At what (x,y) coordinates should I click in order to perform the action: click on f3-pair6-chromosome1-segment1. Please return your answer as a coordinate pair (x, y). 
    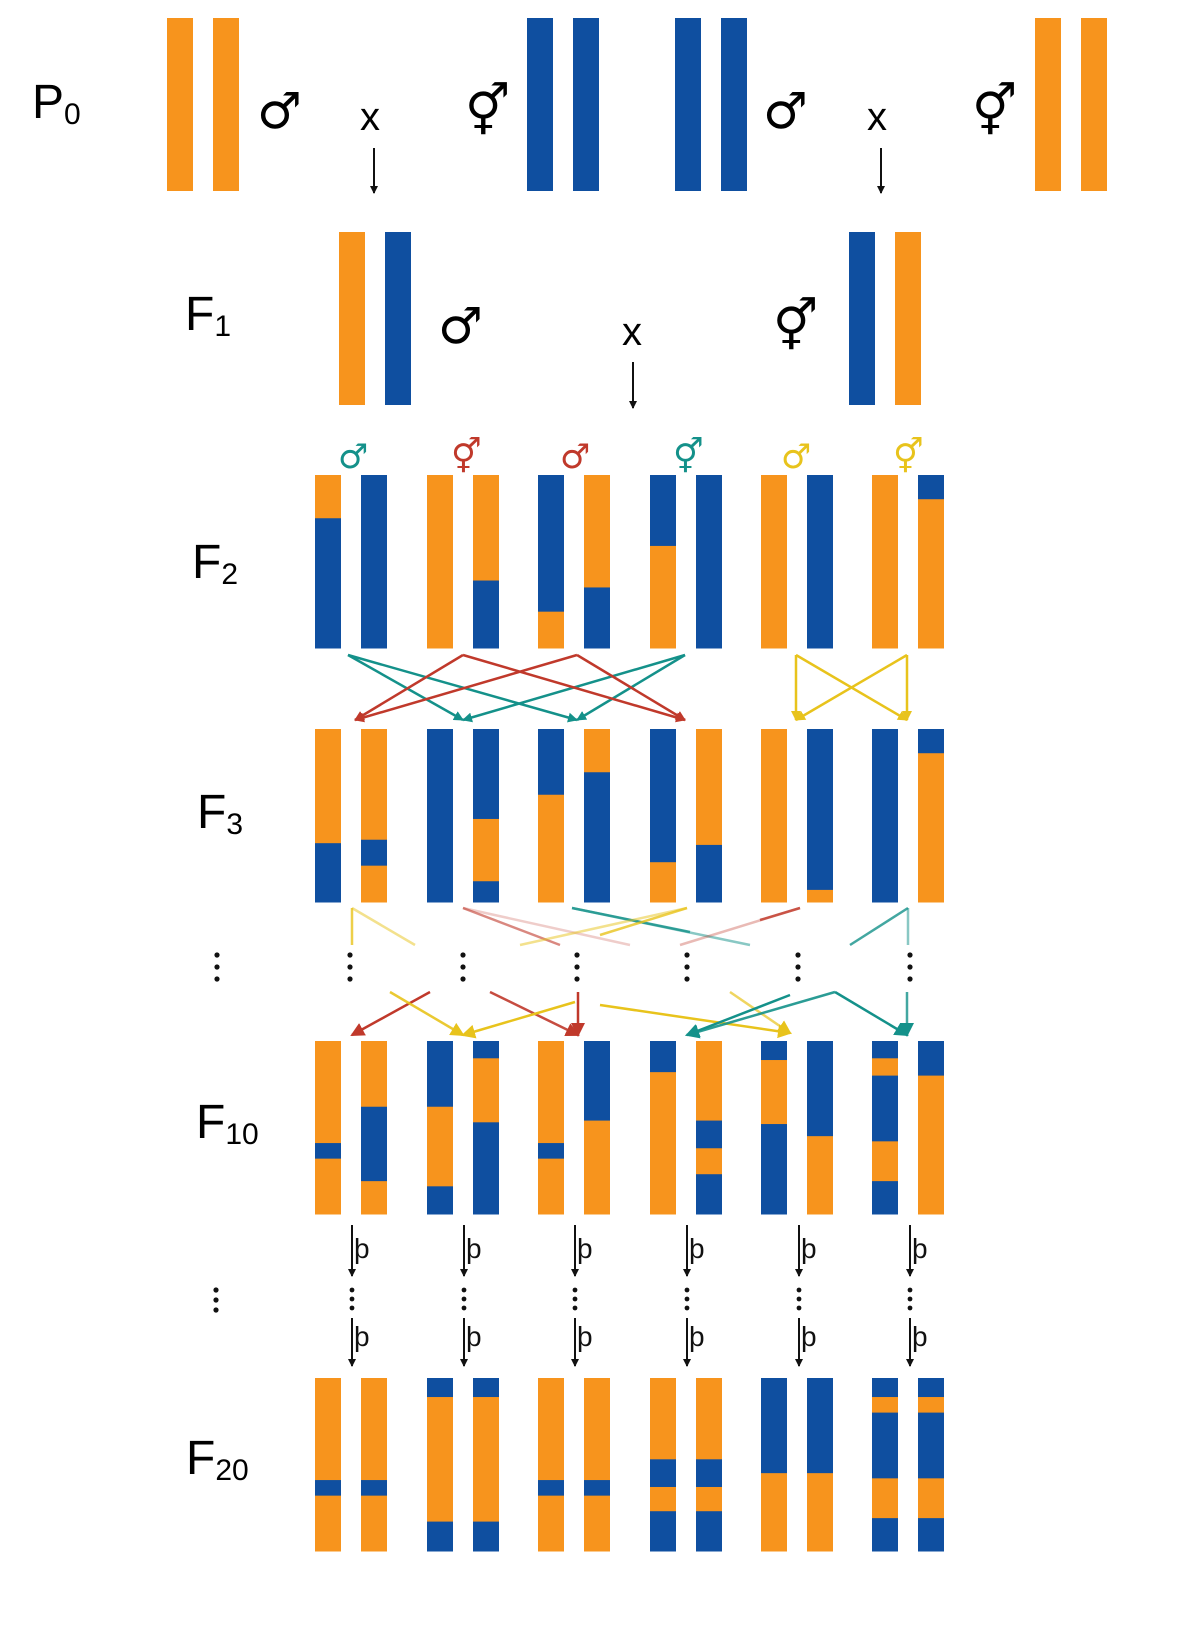
    Looking at the image, I should click on (885, 816).